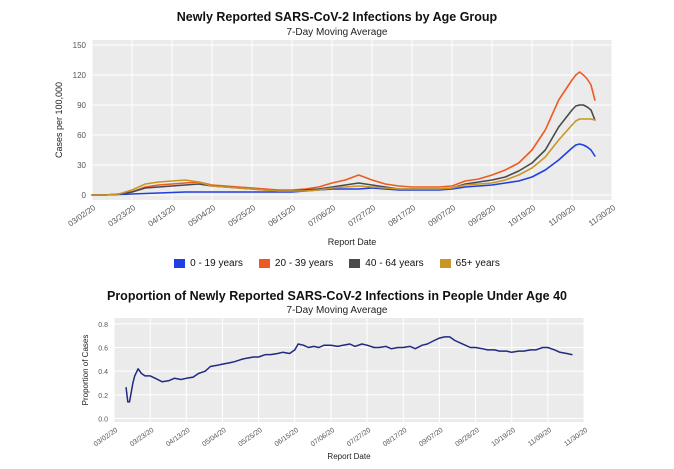 The height and width of the screenshot is (469, 674). I want to click on x-tick-label: 09/07/20, so click(431, 437).